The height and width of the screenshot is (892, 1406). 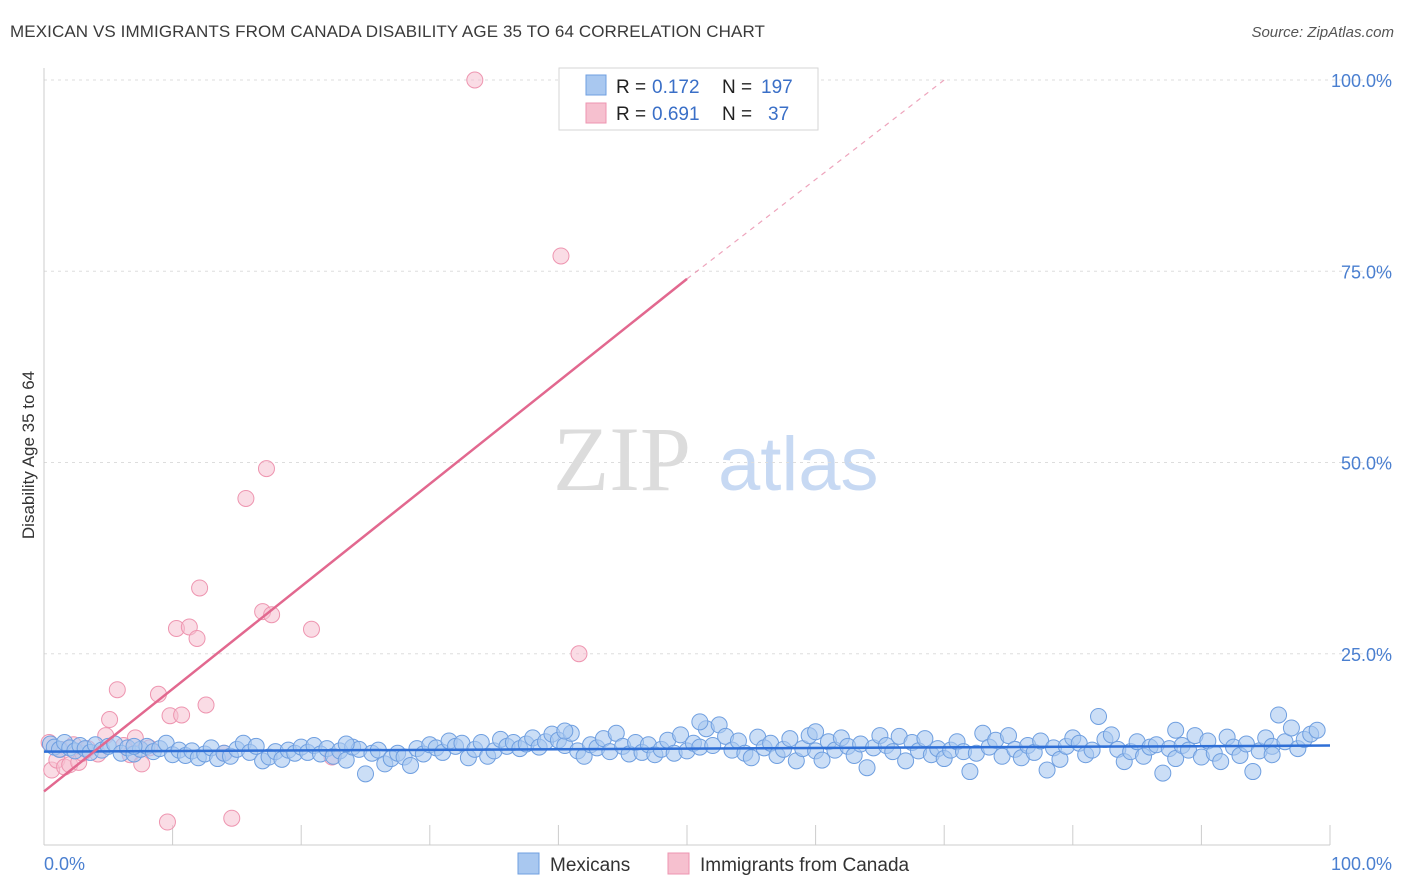 I want to click on legend-n-value-2: 37, so click(x=778, y=114).